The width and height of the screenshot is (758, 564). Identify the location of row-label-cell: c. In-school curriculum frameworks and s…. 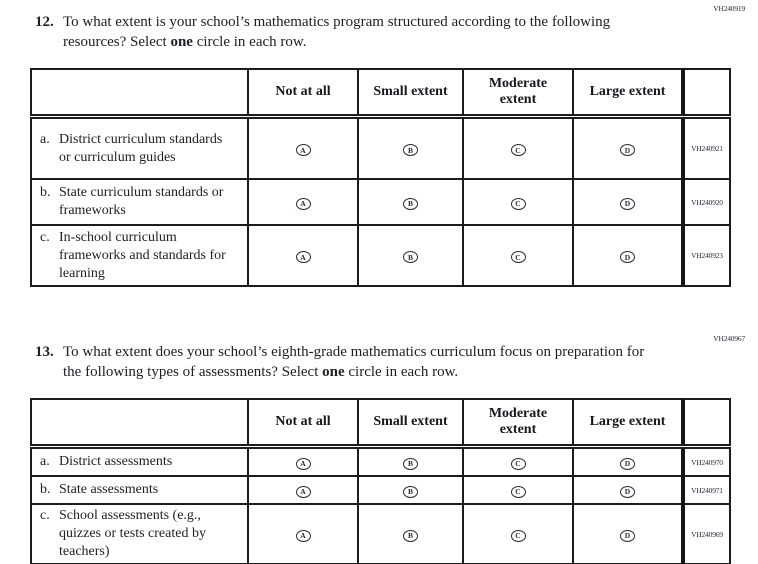
(139, 255).